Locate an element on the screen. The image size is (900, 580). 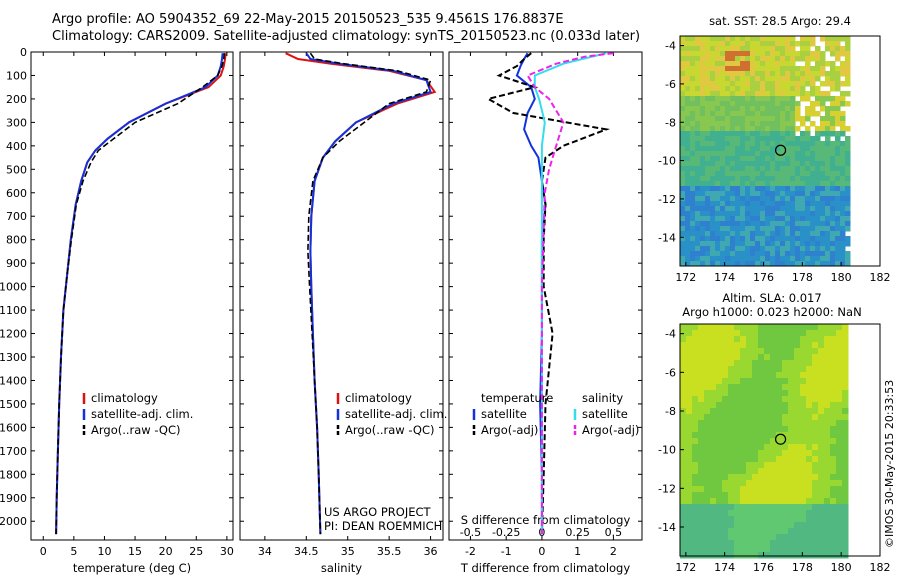
x-tick-label: 5 is located at coordinates (73, 551).